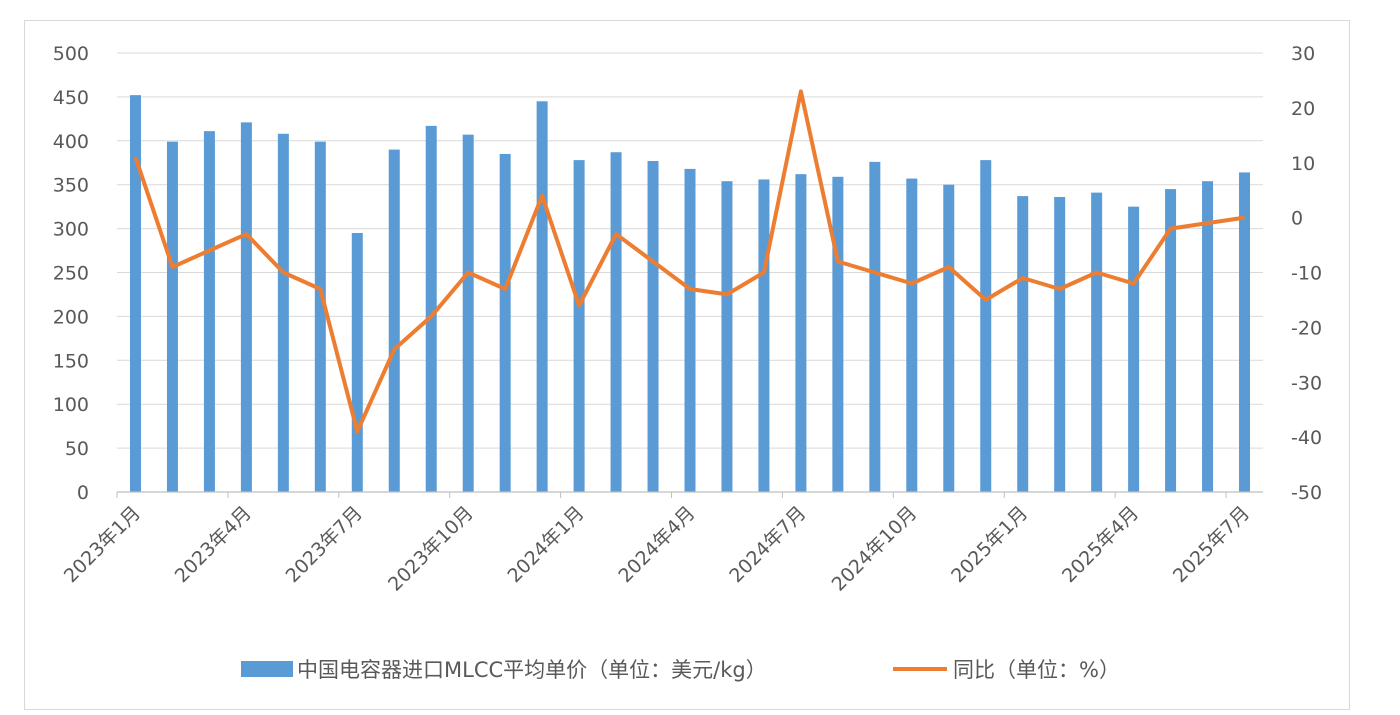 The height and width of the screenshot is (715, 1400). What do you see at coordinates (767, 544) in the screenshot?
I see `x-tick-label: 2024年7月` at bounding box center [767, 544].